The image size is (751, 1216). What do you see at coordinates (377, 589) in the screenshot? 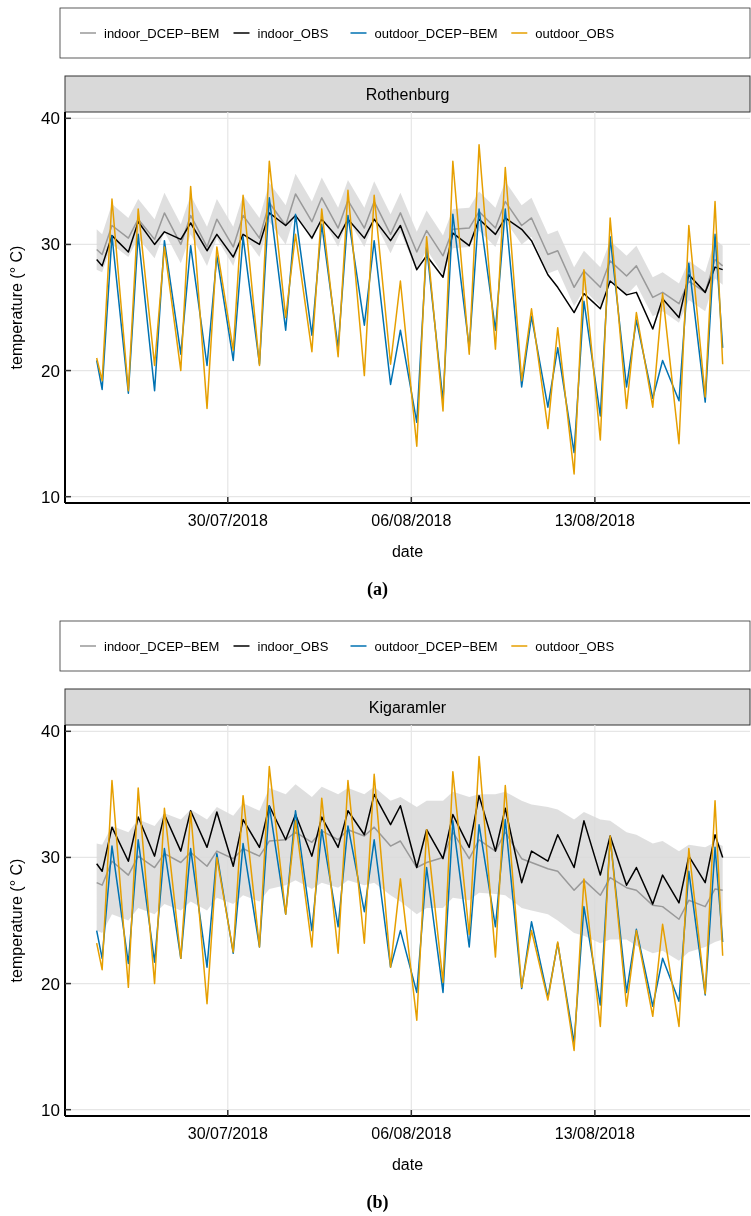
I see `text: (a)` at bounding box center [377, 589].